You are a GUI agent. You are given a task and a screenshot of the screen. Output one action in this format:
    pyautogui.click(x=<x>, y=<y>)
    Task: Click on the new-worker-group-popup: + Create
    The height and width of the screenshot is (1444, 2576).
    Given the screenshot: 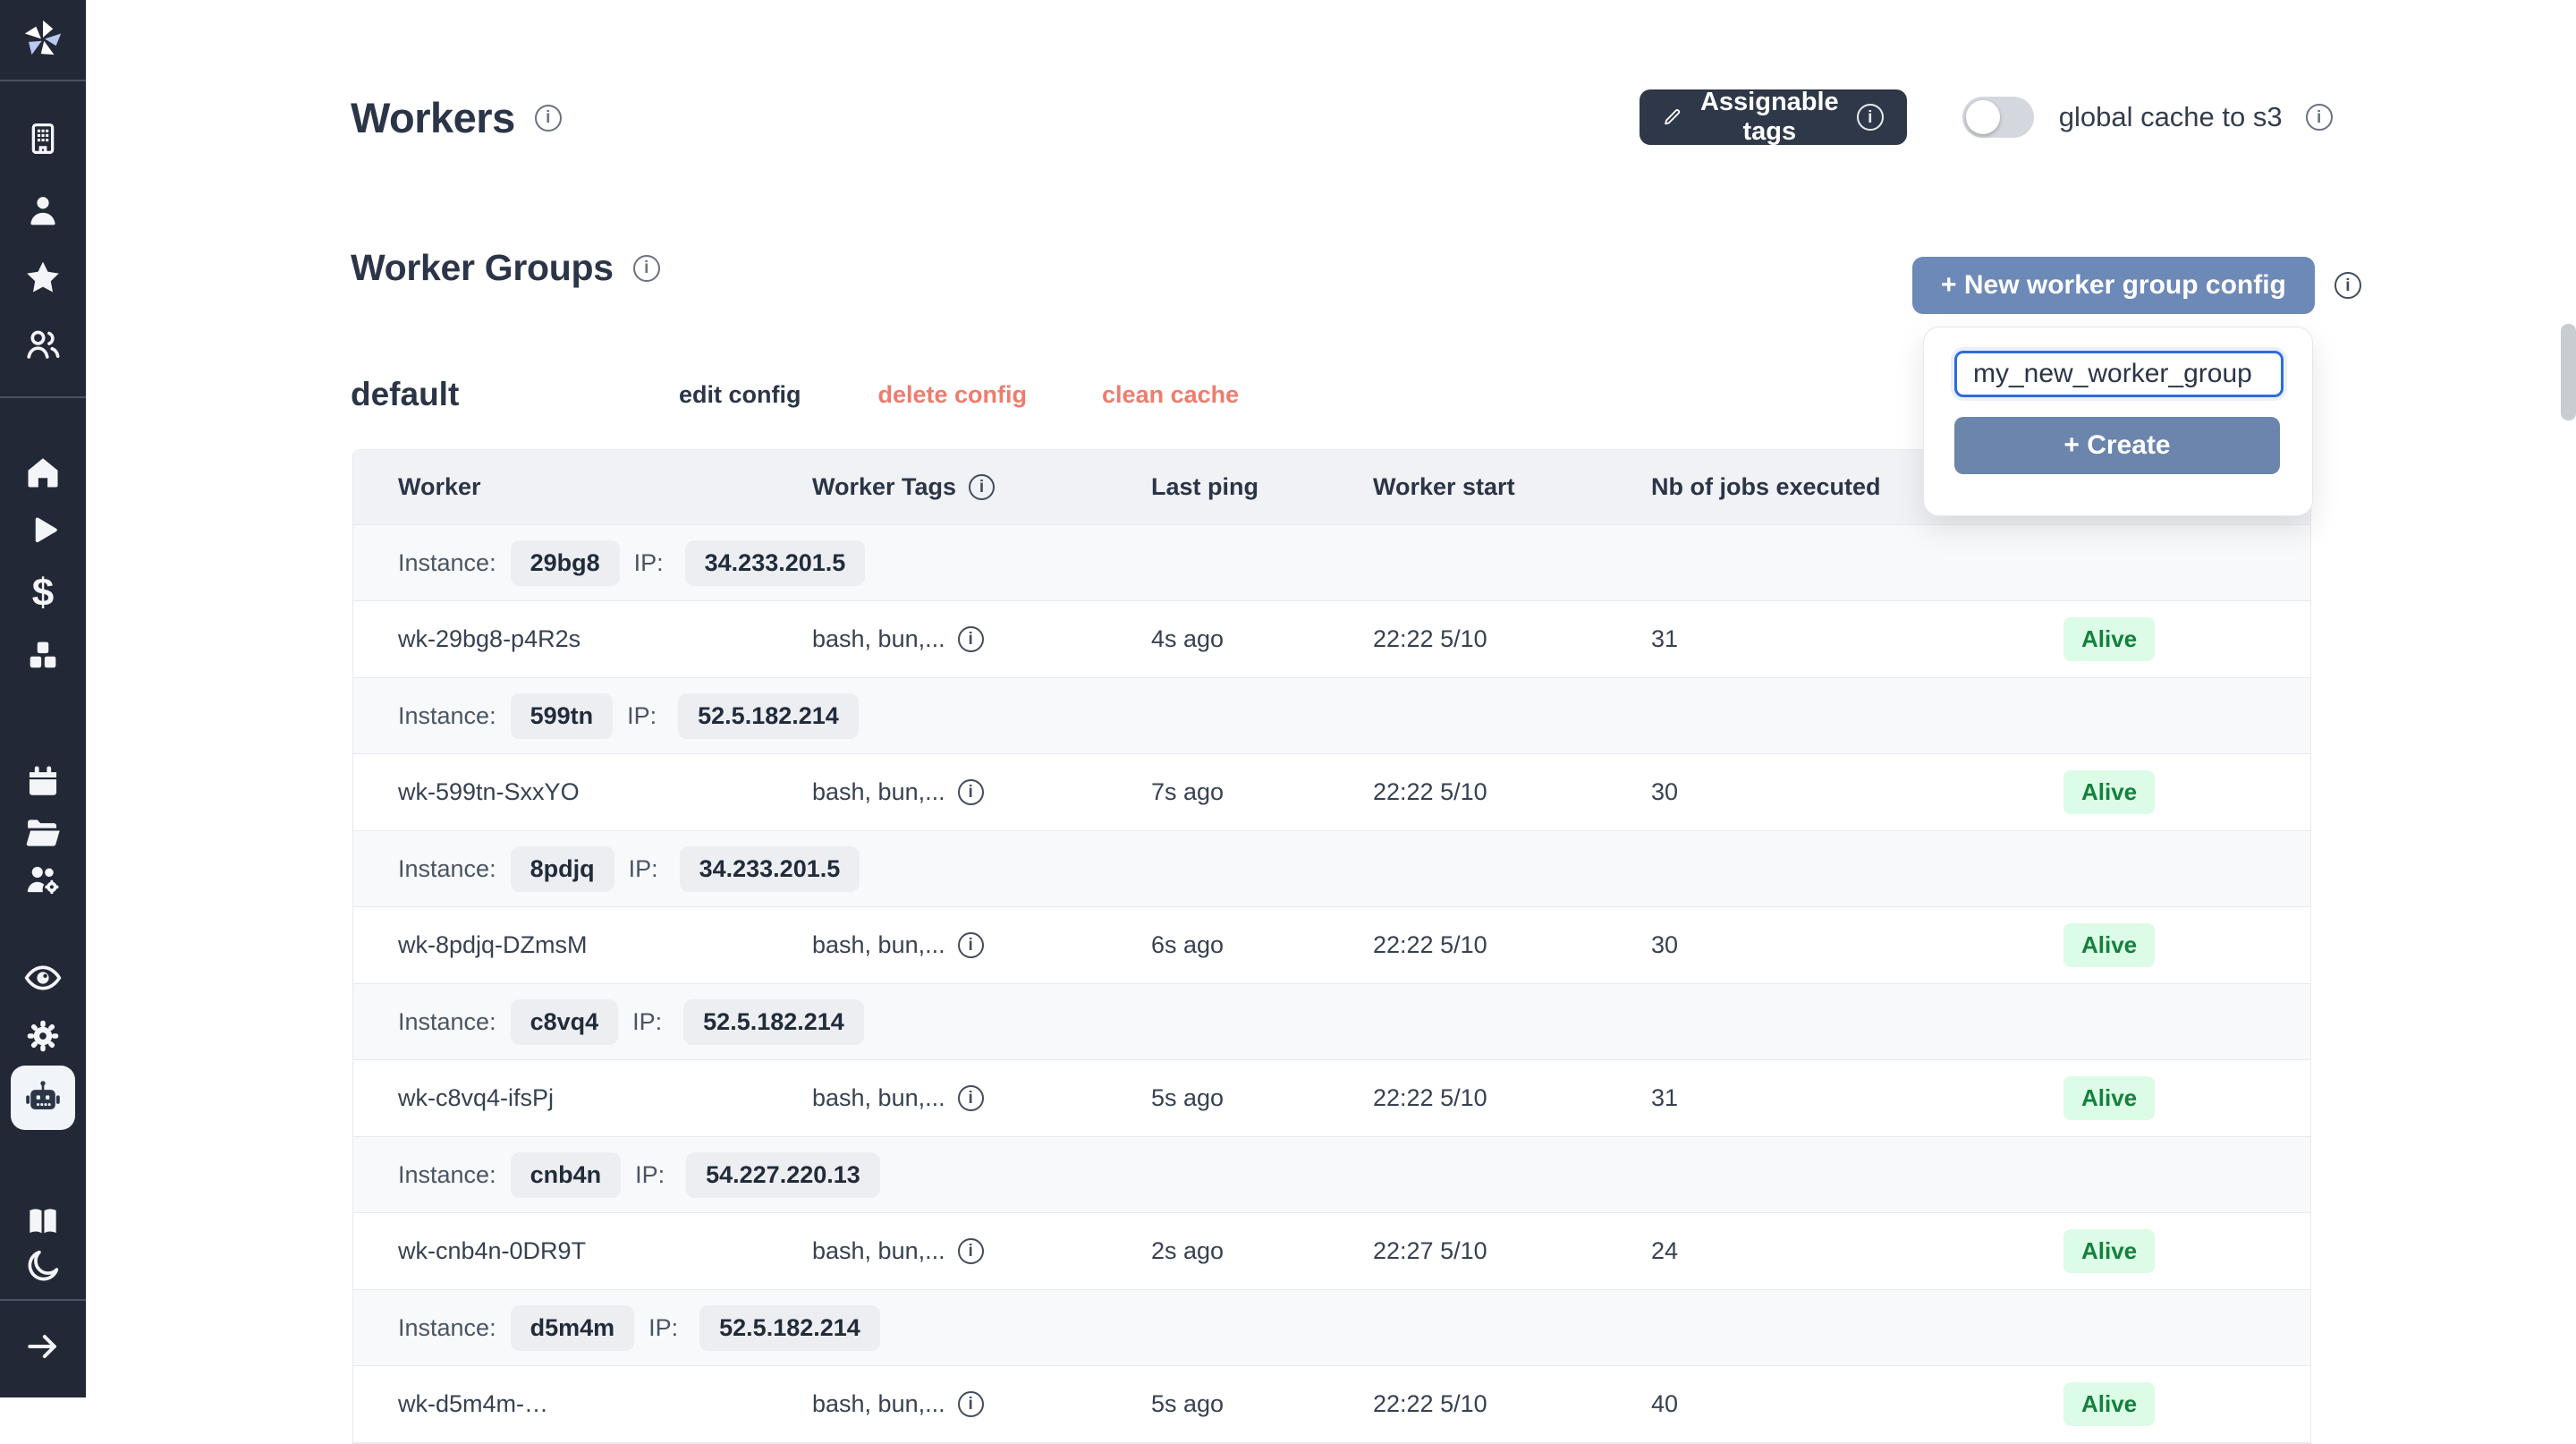 What is the action you would take?
    pyautogui.click(x=2118, y=421)
    